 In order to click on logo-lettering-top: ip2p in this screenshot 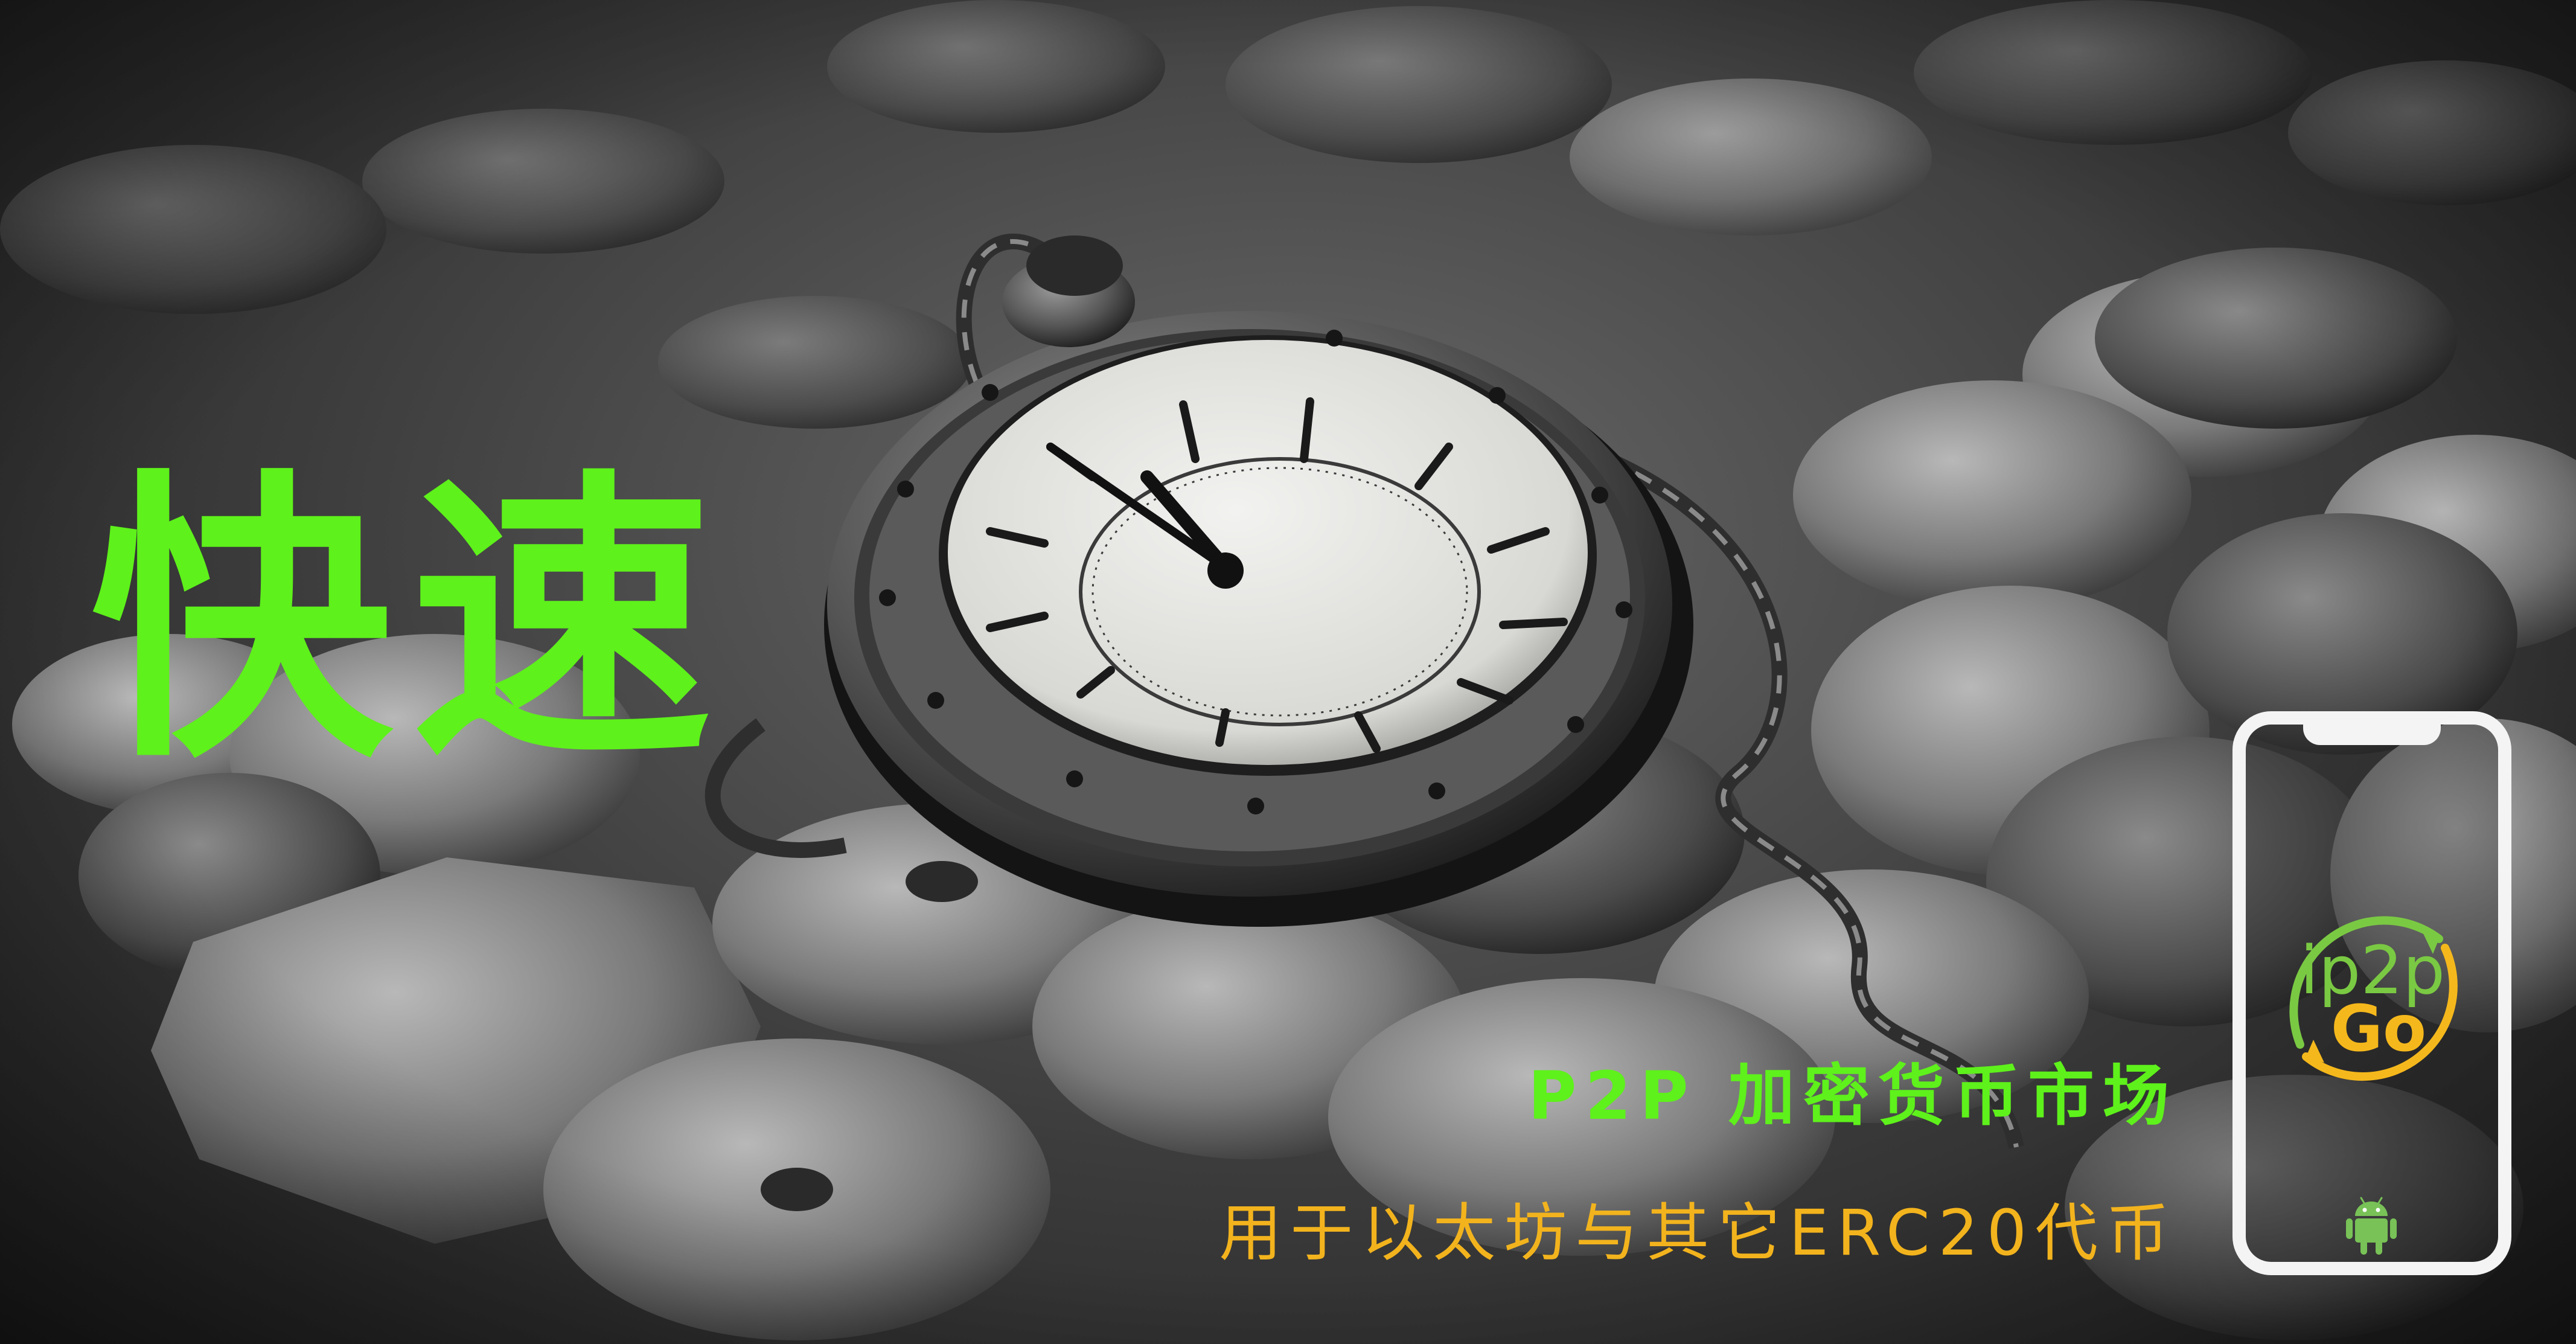, I will do `click(2372, 970)`.